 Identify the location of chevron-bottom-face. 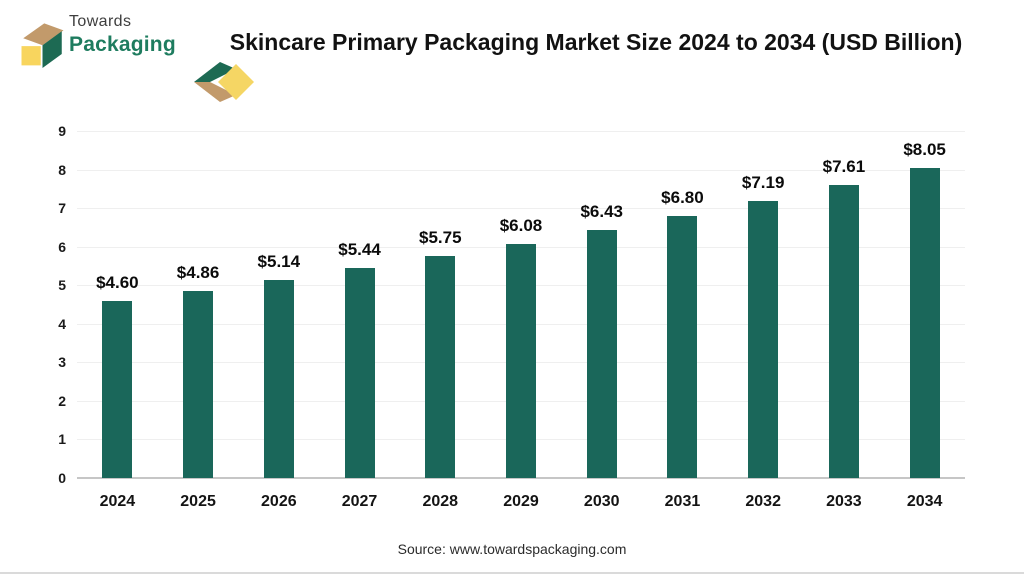
(215, 92).